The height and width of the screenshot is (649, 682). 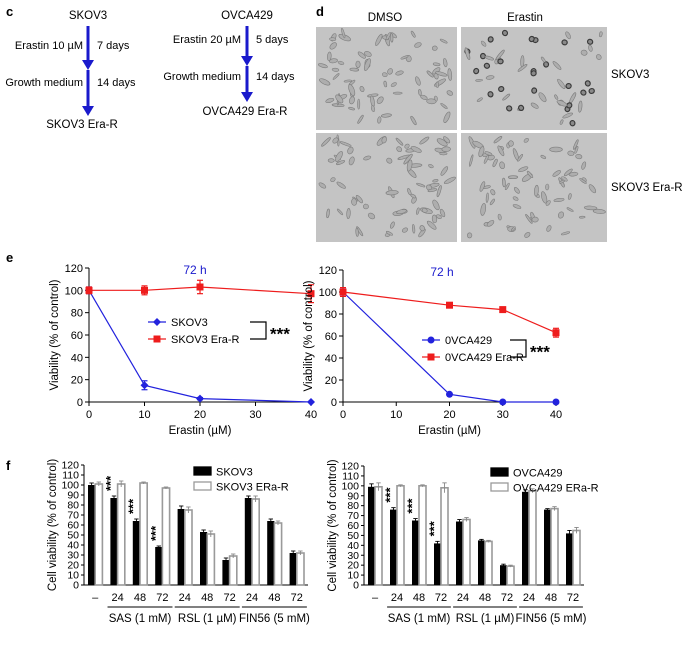 I want to click on y-tick-label: 40, so click(x=353, y=546).